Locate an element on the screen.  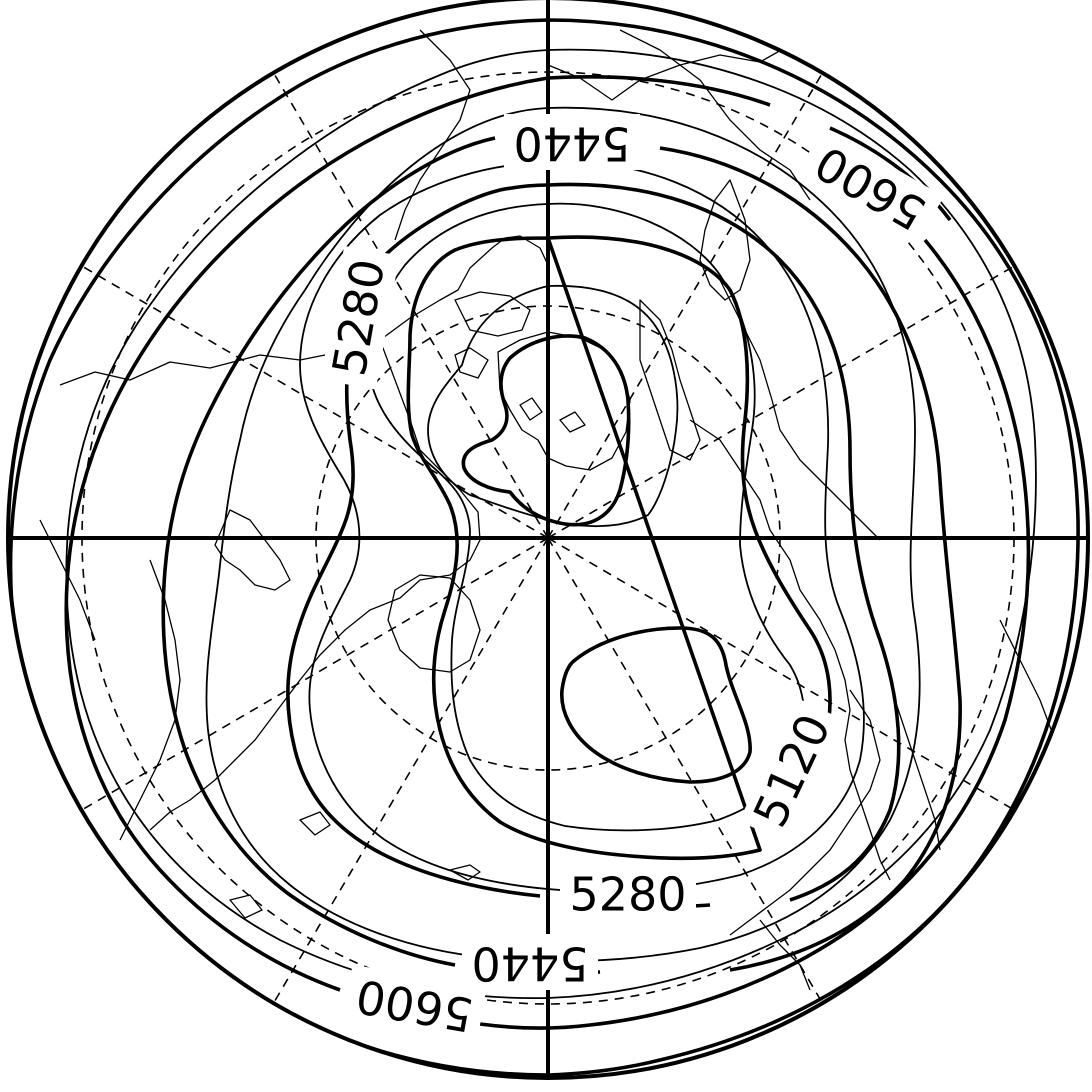
contour-label-5120-right: 5120 is located at coordinates (792, 770).